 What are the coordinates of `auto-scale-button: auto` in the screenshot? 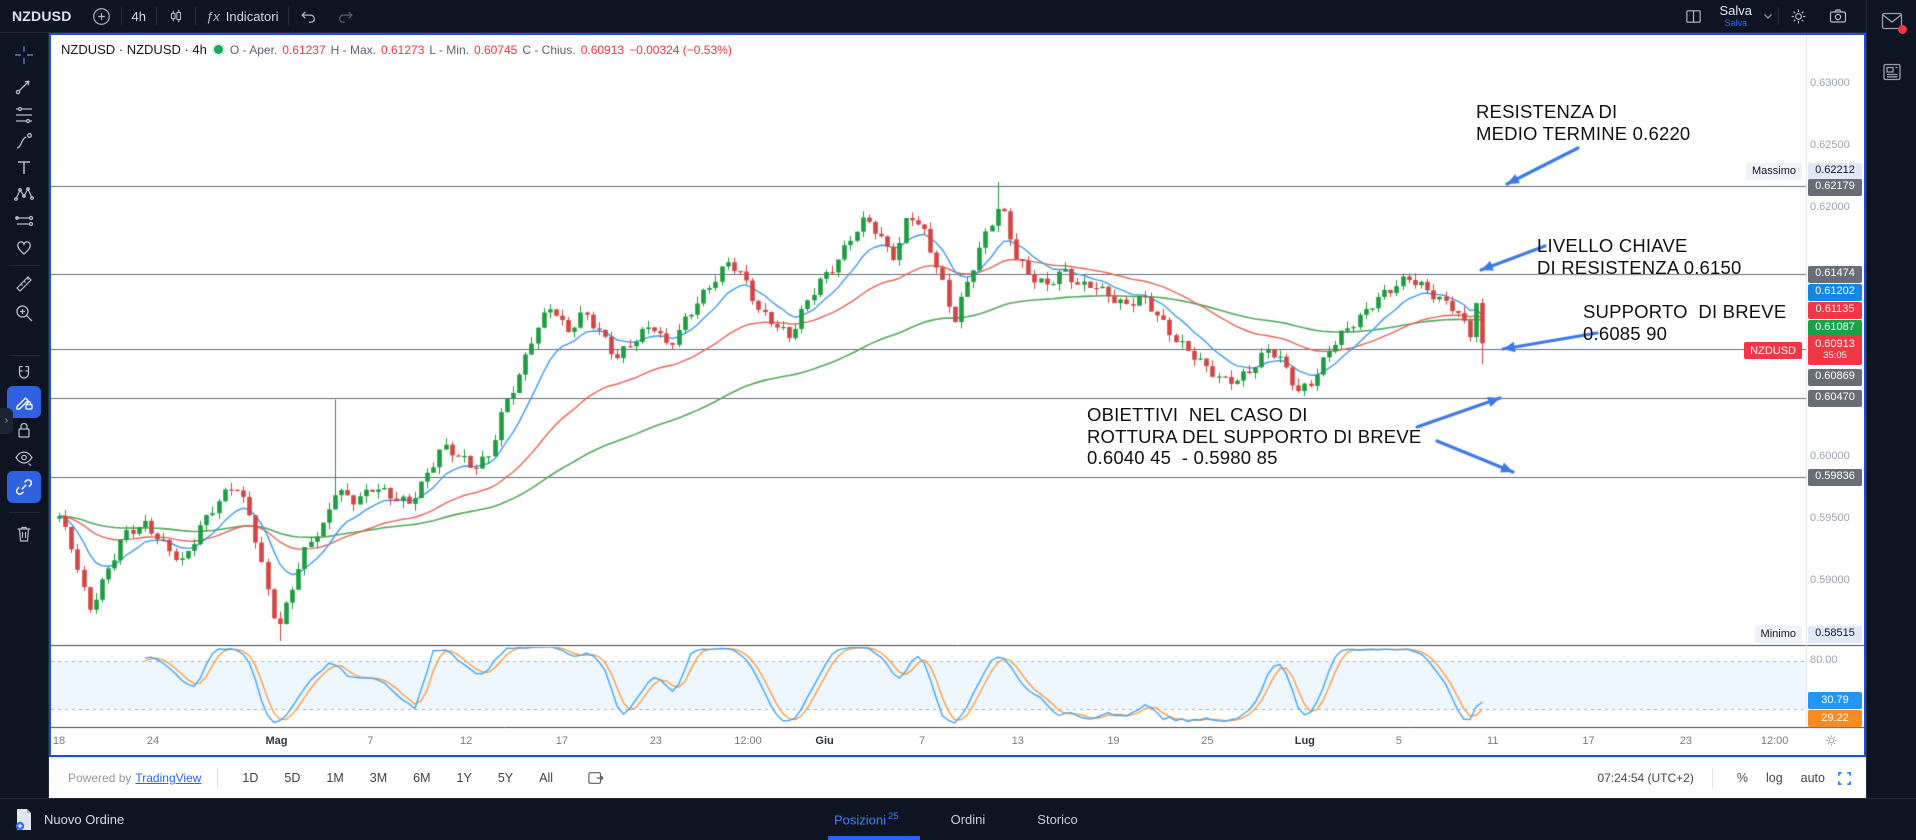 It's located at (1812, 778).